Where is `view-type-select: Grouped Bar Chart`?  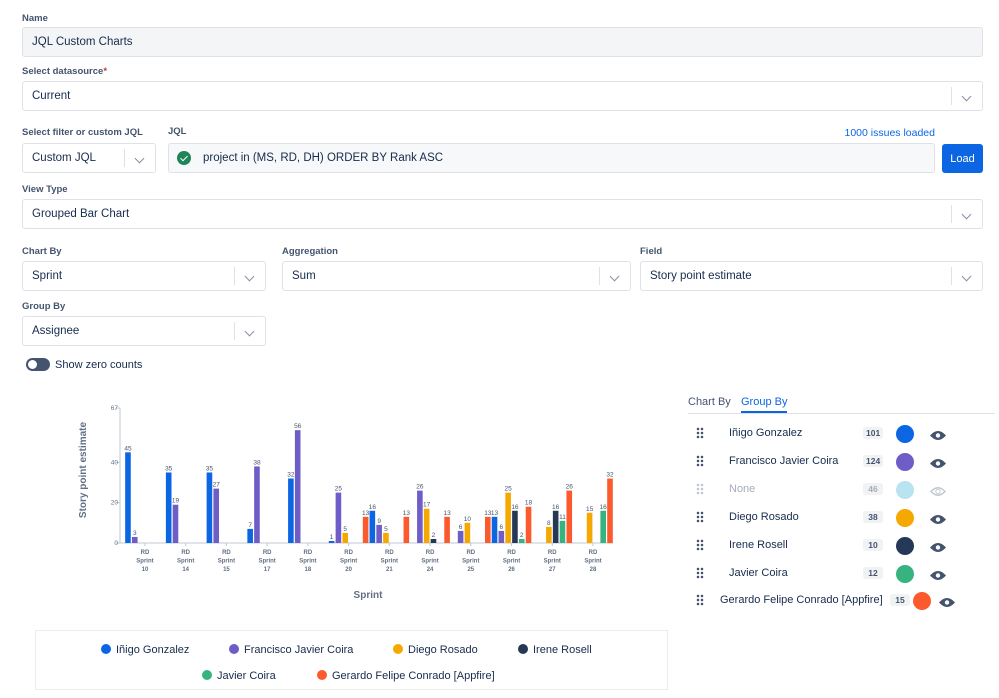 view-type-select: Grouped Bar Chart is located at coordinates (502, 214).